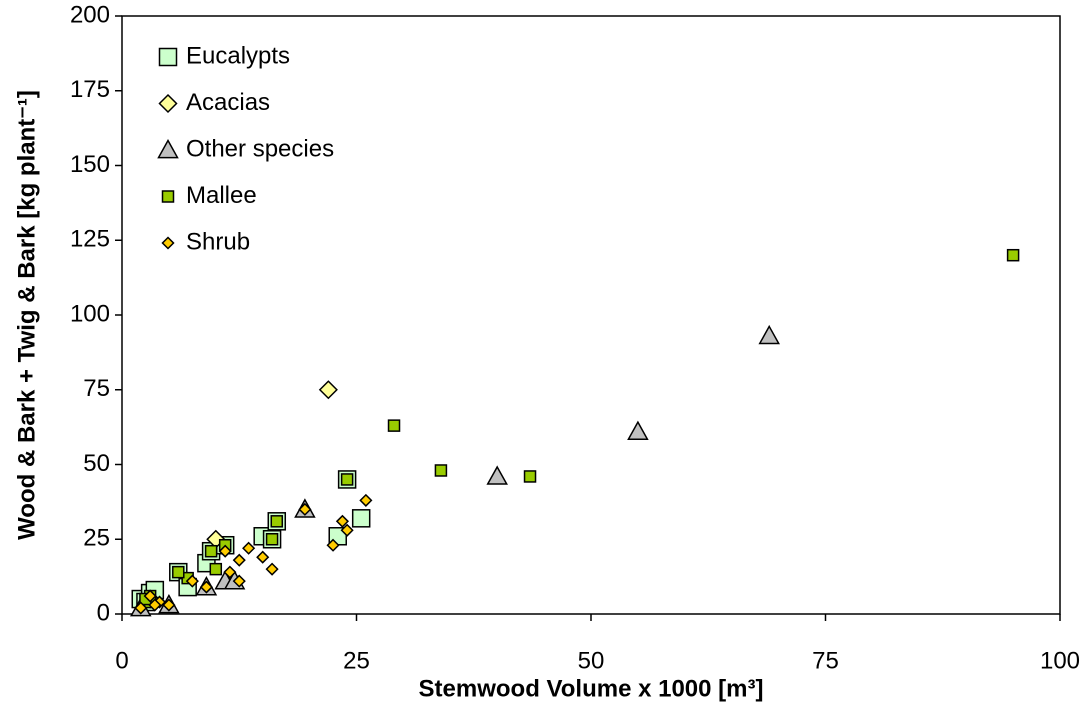 This screenshot has height=722, width=1089. What do you see at coordinates (260, 148) in the screenshot?
I see `legend-label: Other species` at bounding box center [260, 148].